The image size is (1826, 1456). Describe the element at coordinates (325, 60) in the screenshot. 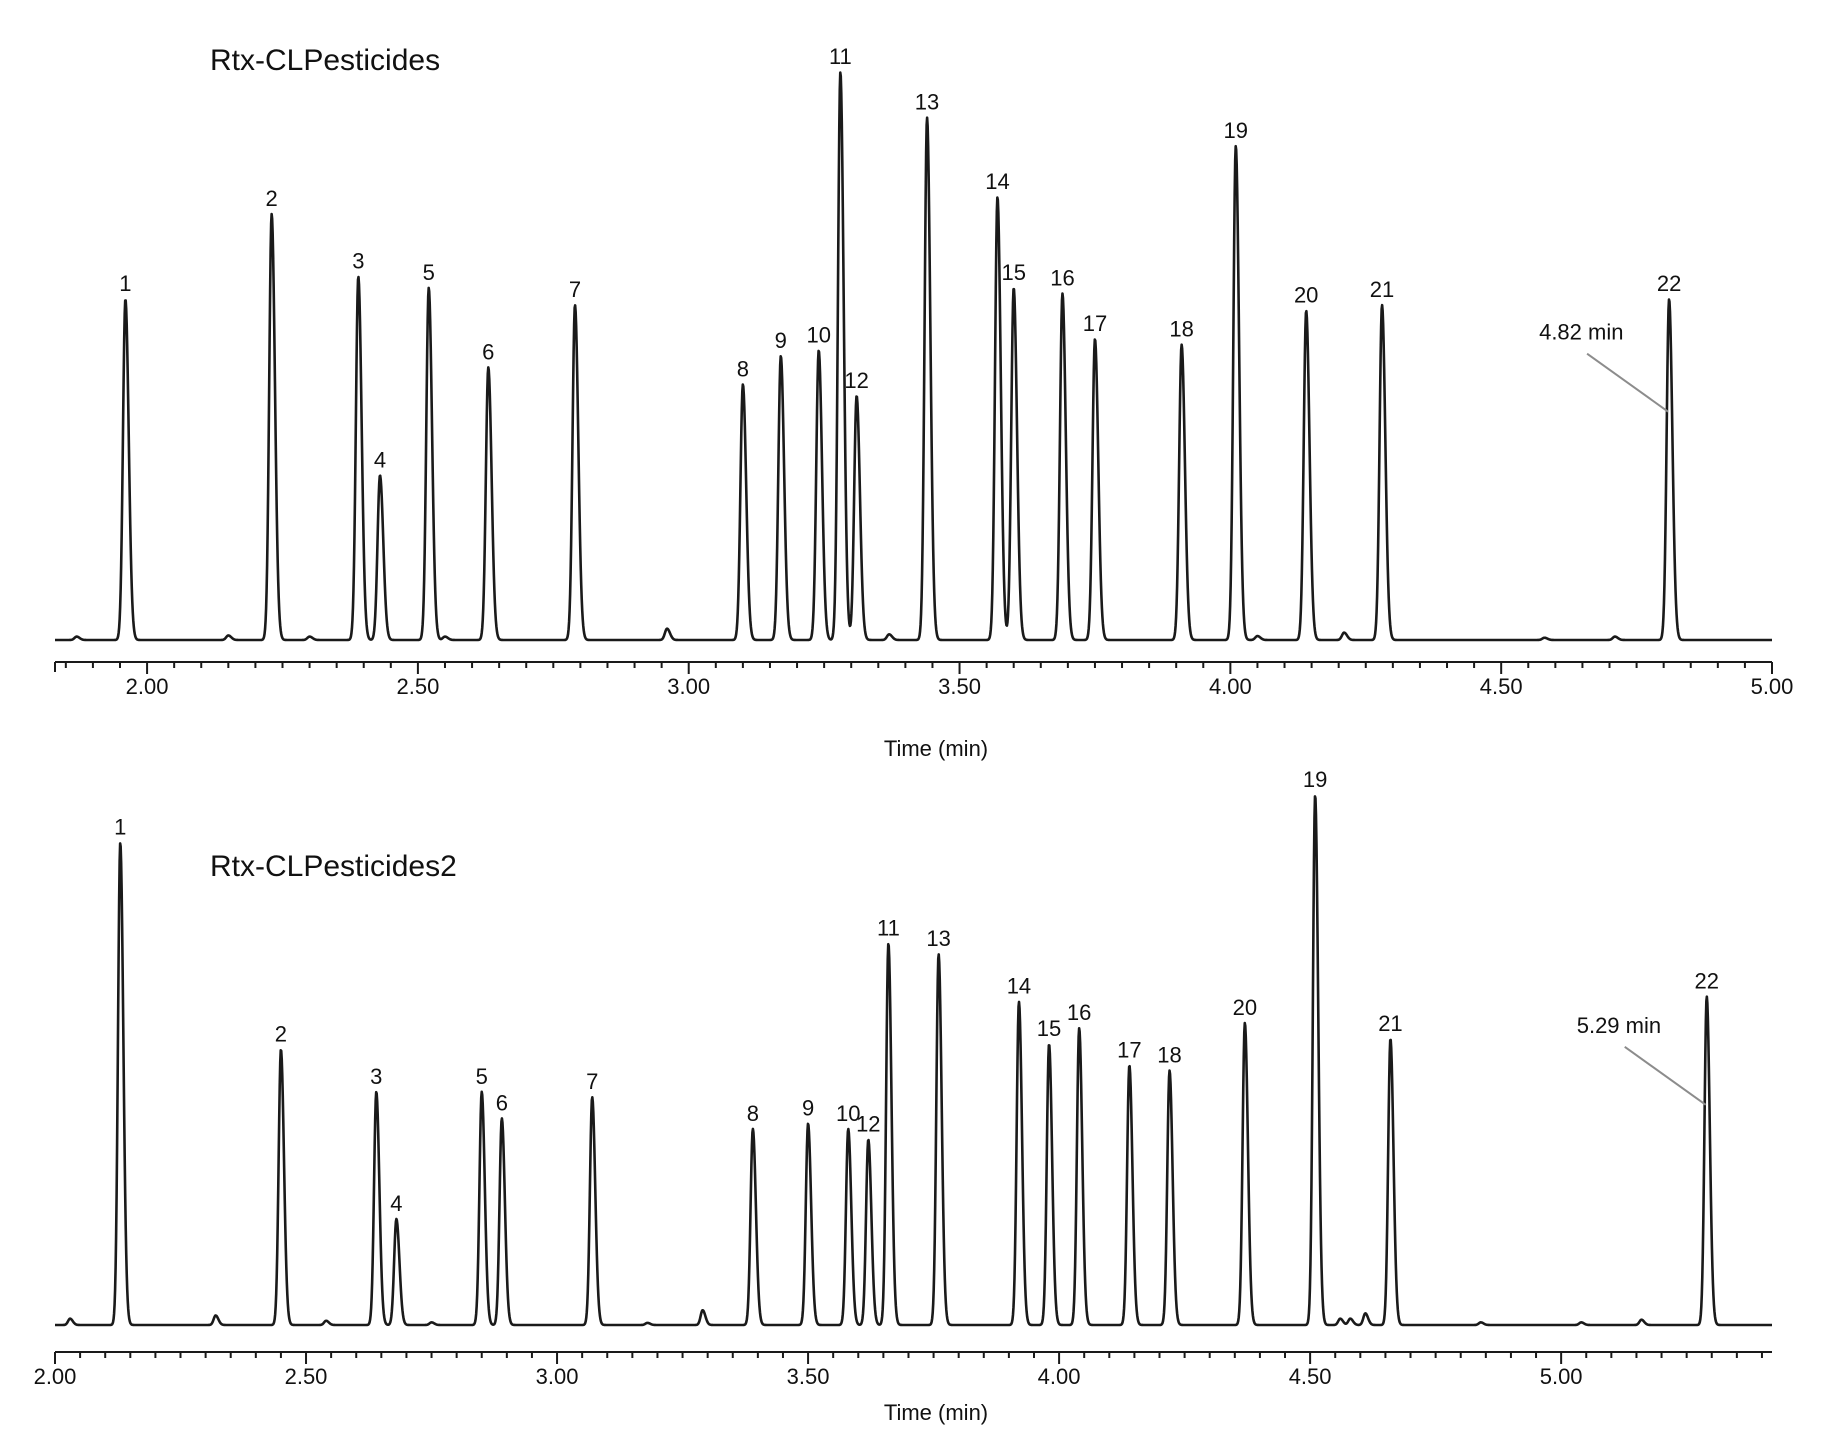

I see `panel-title: Rtx-CLPesticides` at that location.